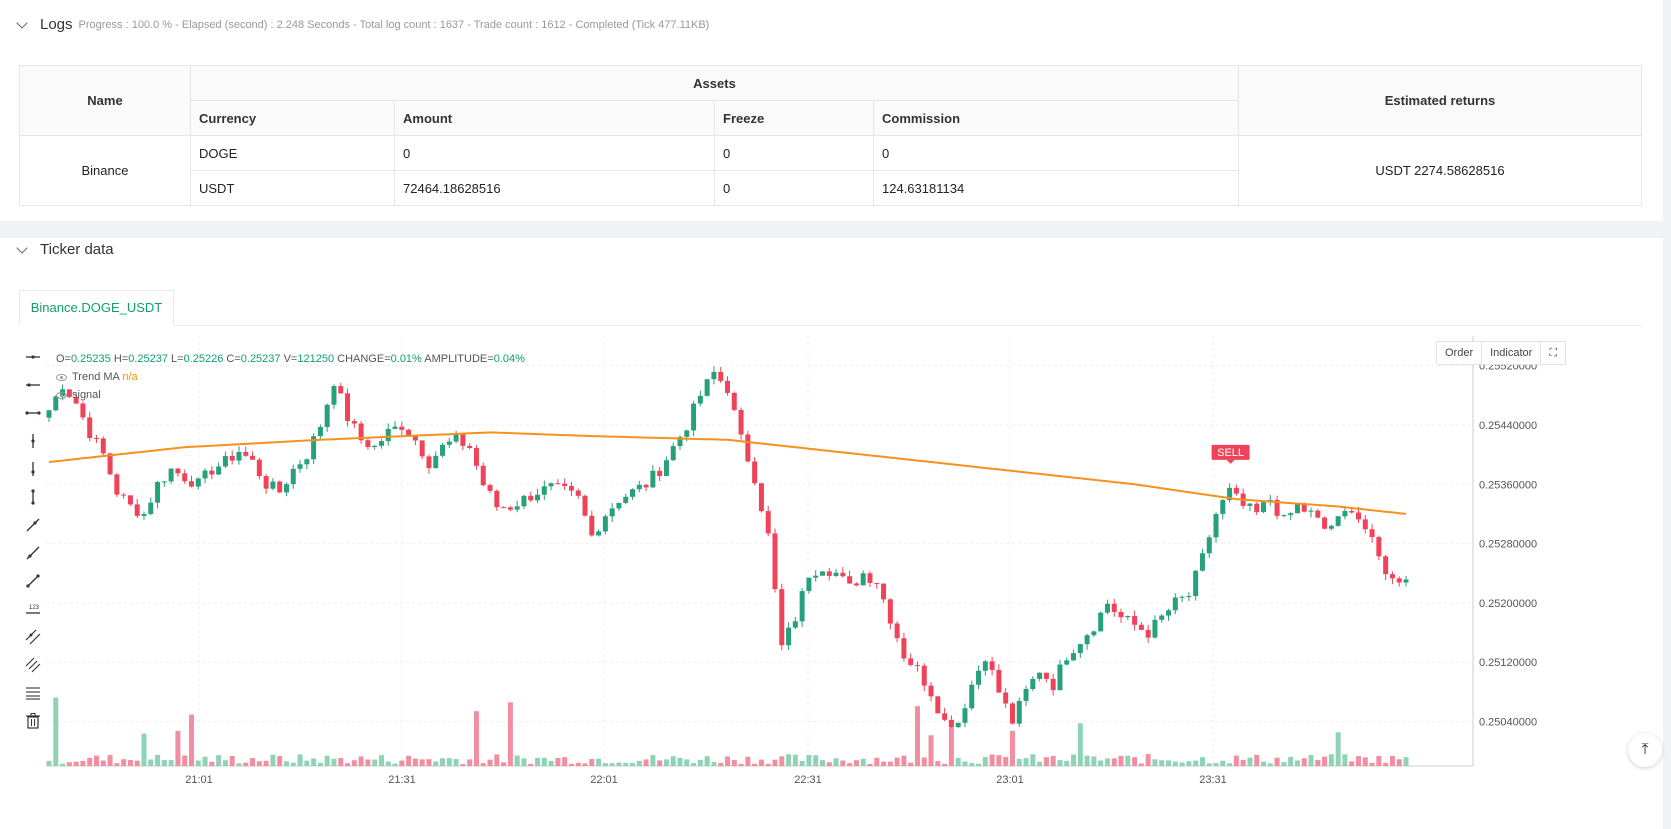 Image resolution: width=1671 pixels, height=829 pixels. Describe the element at coordinates (1508, 426) in the screenshot. I see `y-tick-label: 0.25440000` at that location.